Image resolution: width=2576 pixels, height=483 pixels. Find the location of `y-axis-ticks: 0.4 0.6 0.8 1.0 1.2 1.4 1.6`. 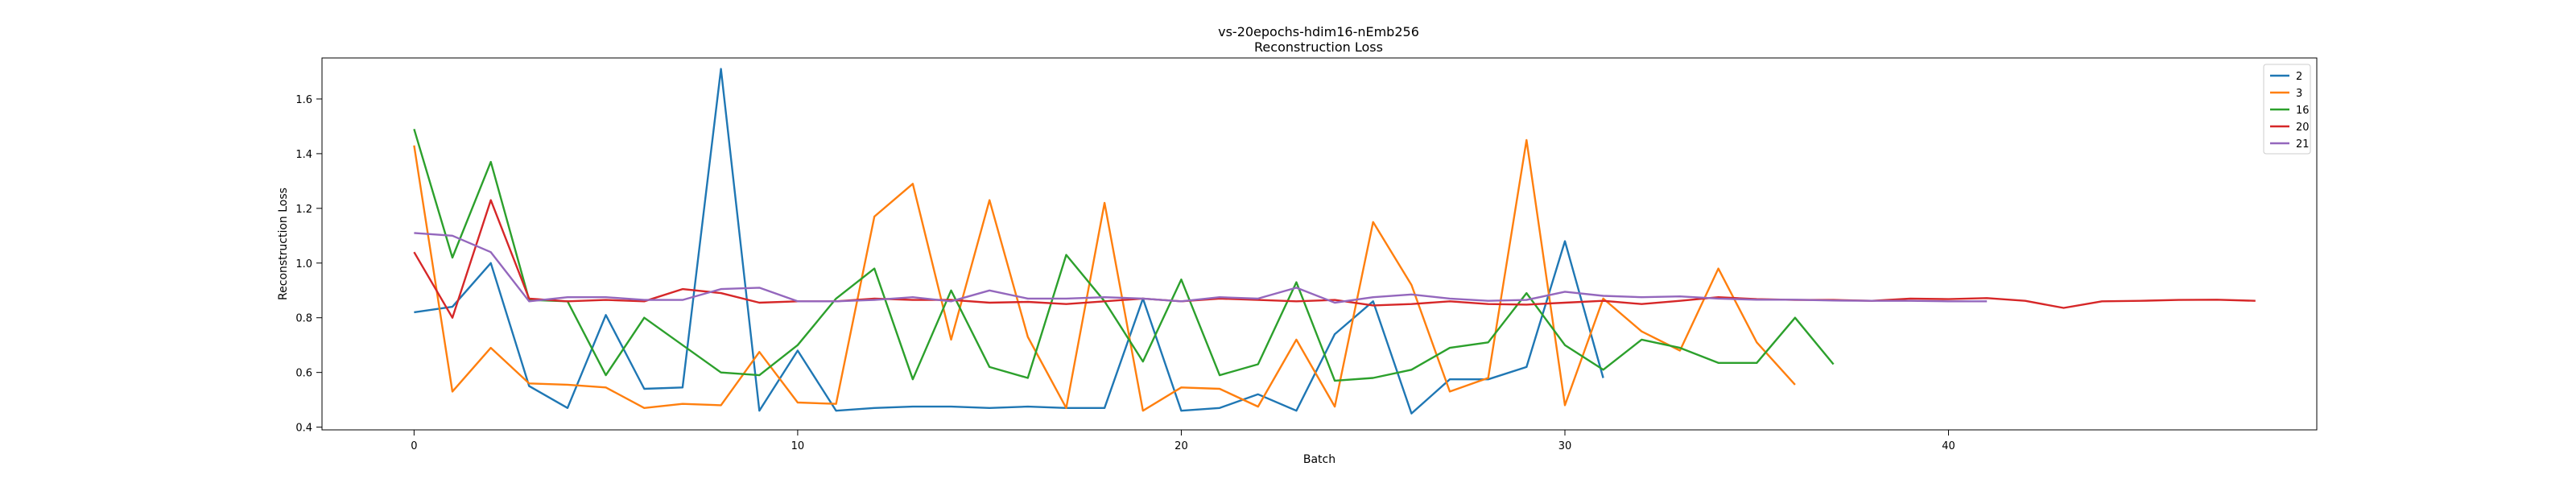

y-axis-ticks: 0.4 0.6 0.8 1.0 1.2 1.4 1.6 is located at coordinates (308, 264).